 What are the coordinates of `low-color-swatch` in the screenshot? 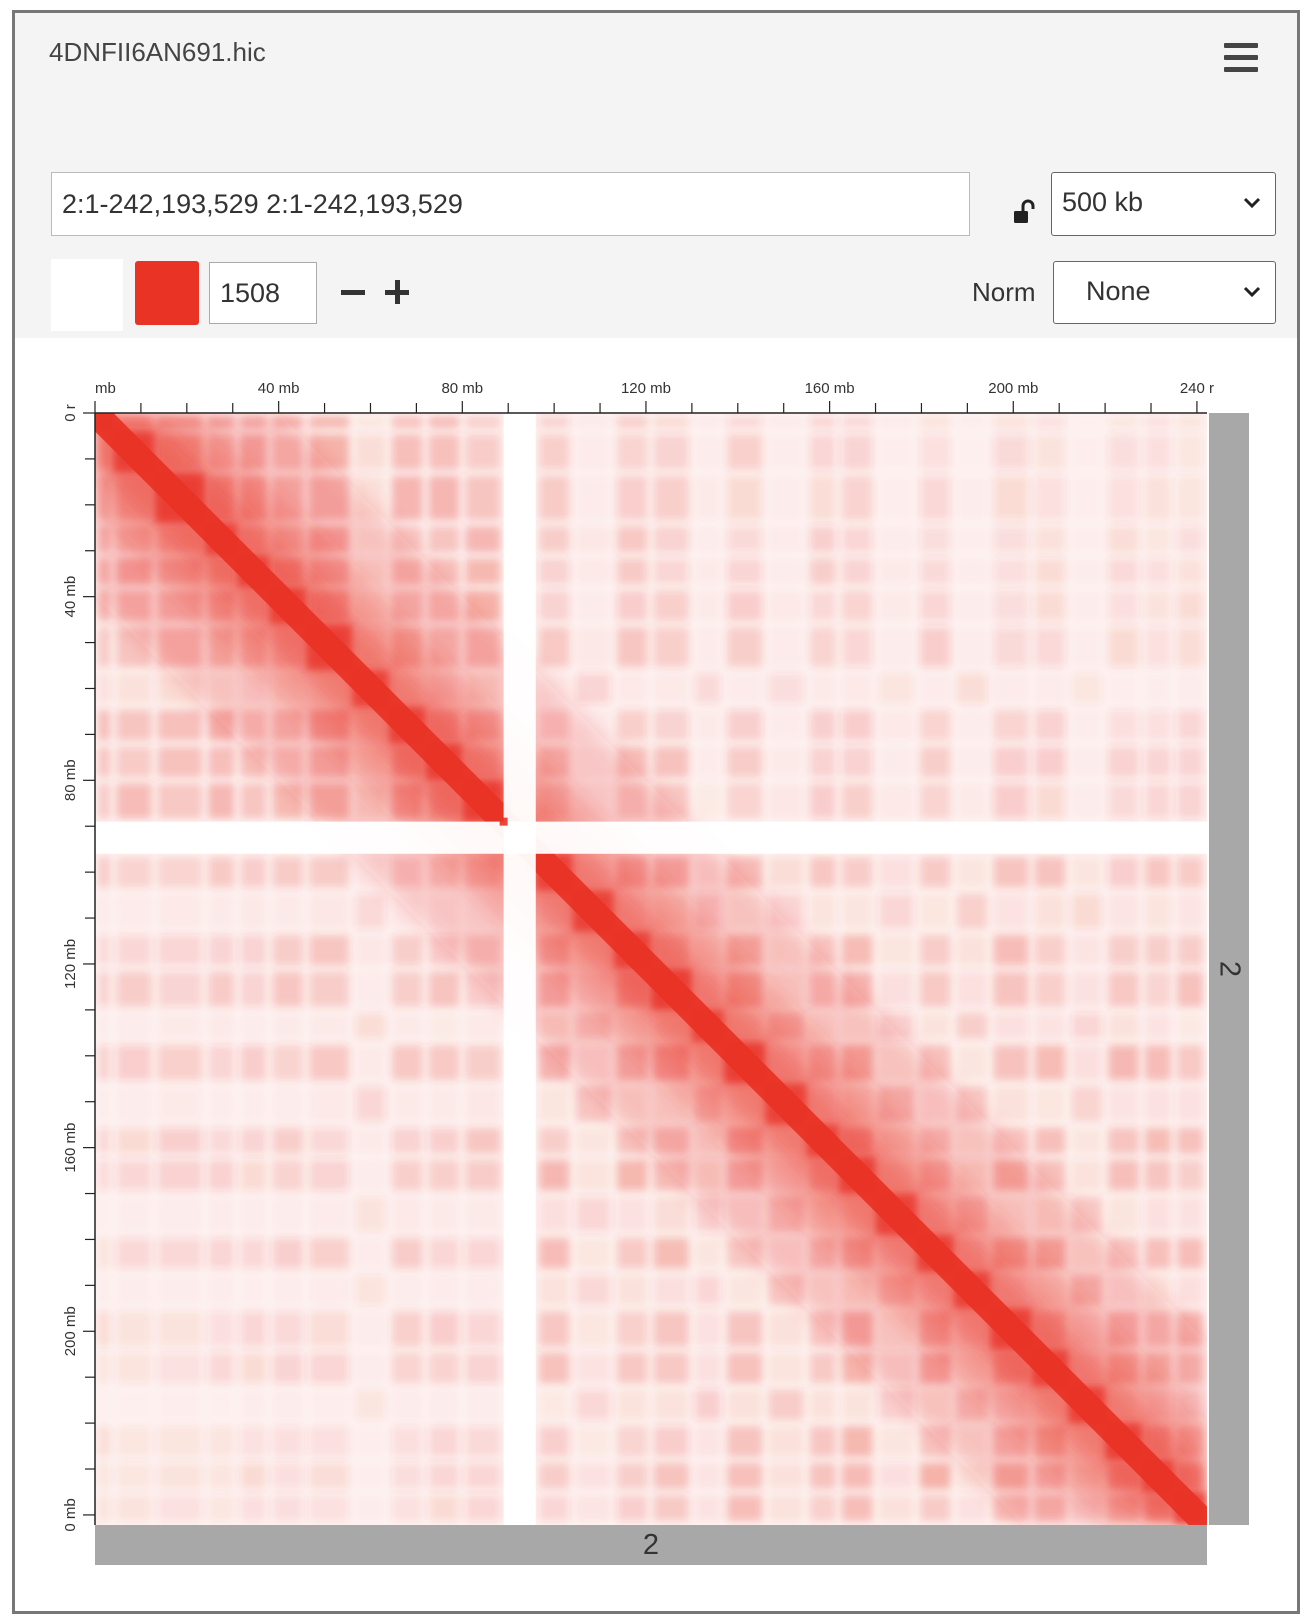 It's located at (87, 295).